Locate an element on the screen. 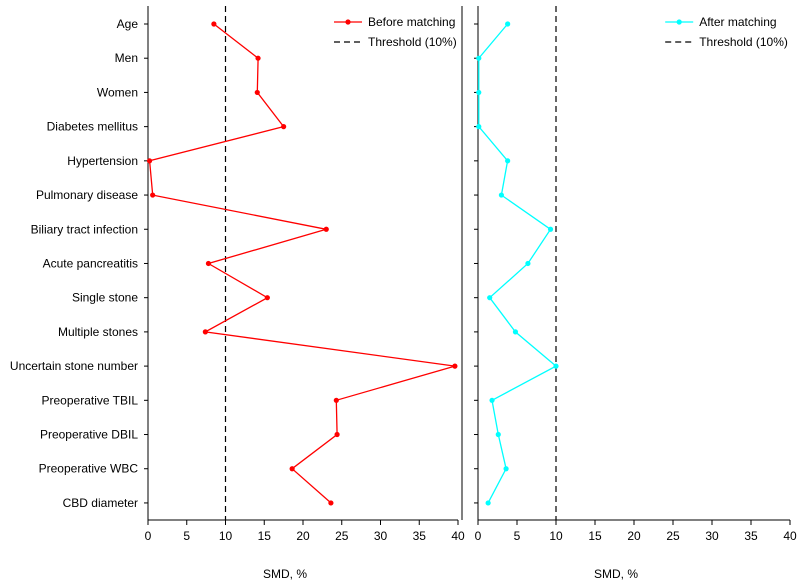 The width and height of the screenshot is (798, 582). panel-1-x-tick-label-6: 30 is located at coordinates (712, 536).